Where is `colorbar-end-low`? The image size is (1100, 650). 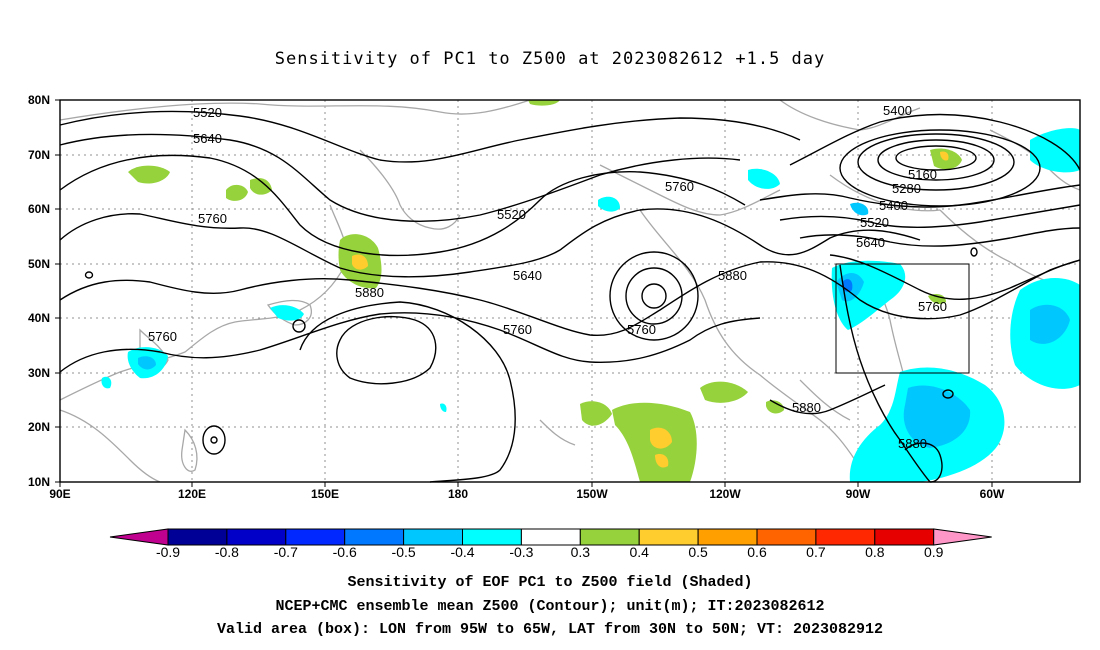 colorbar-end-low is located at coordinates (139, 537).